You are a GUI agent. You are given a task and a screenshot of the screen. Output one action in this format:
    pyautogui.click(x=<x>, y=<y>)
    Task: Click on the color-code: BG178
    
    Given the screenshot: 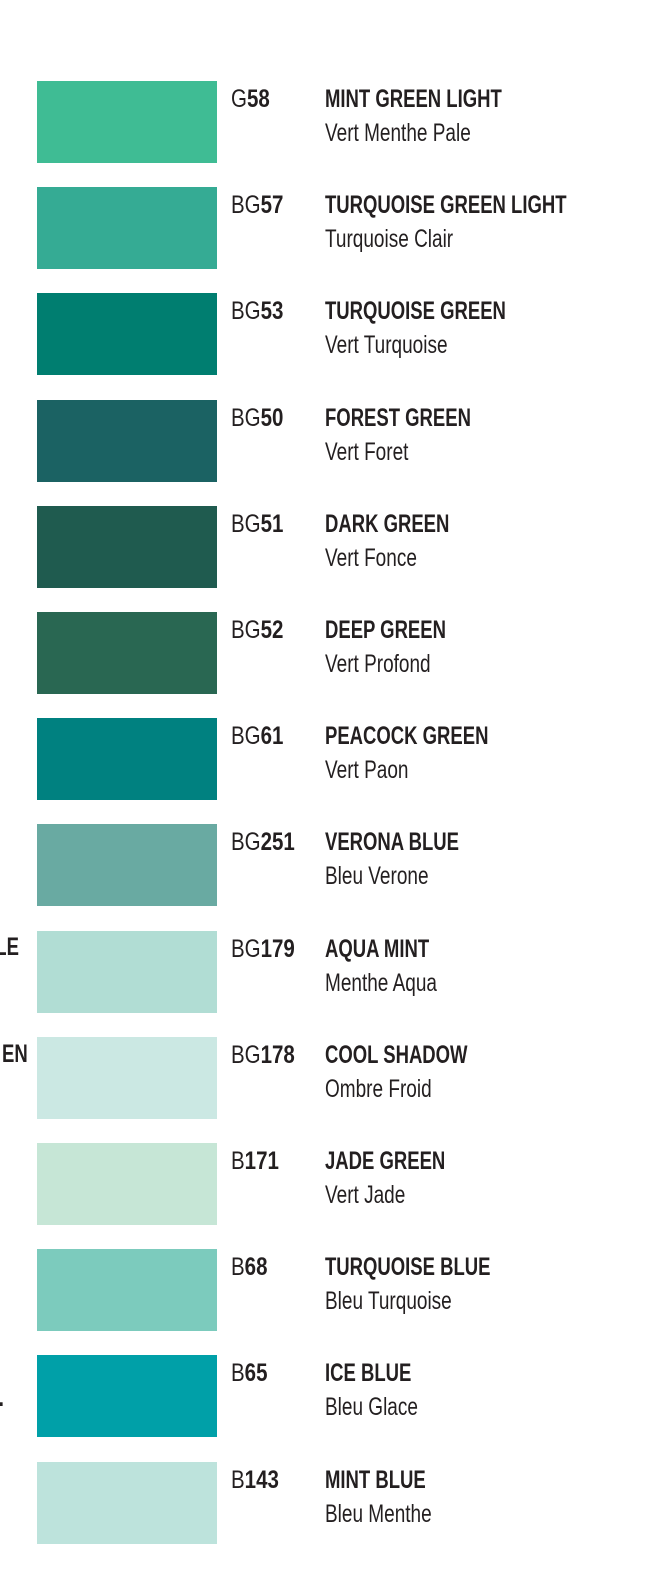 What is the action you would take?
    pyautogui.click(x=263, y=1055)
    